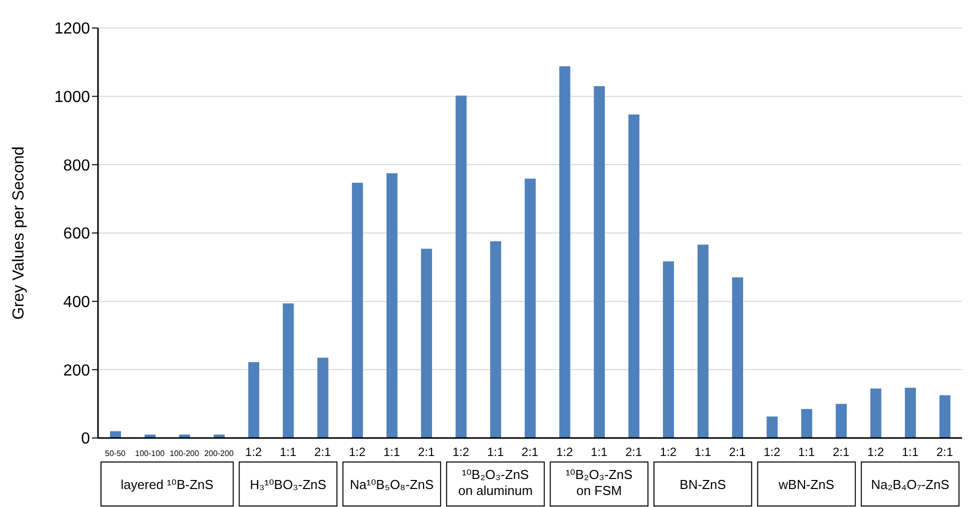 The height and width of the screenshot is (507, 974). Describe the element at coordinates (806, 484) in the screenshot. I see `text: wBN-ZnS` at that location.